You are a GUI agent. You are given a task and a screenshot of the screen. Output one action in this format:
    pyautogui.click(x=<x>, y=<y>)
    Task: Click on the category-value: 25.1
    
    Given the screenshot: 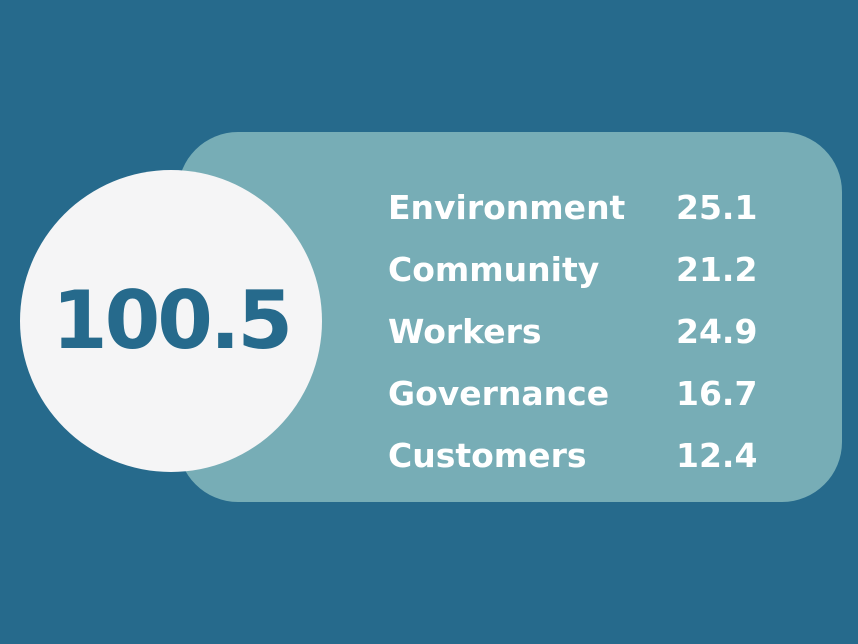 What is the action you would take?
    pyautogui.click(x=717, y=207)
    